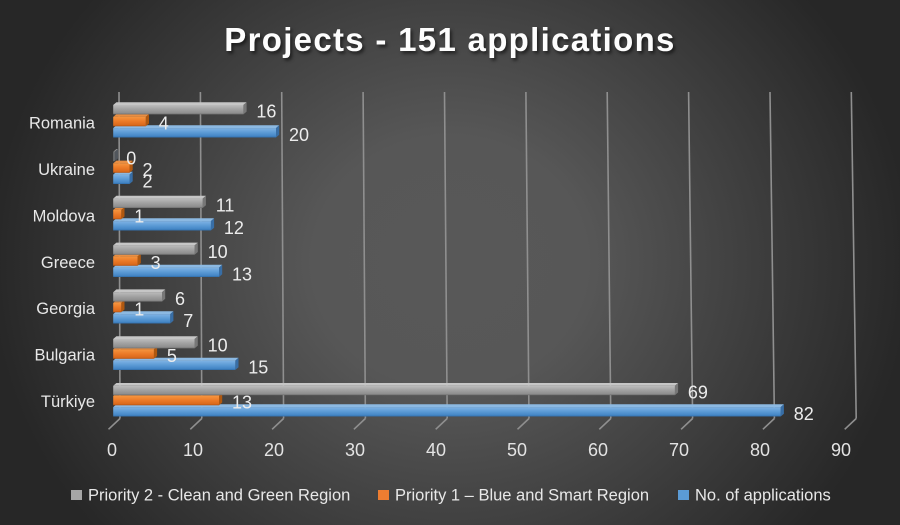 The image size is (900, 525). I want to click on svg-text: Greece, so click(68, 263).